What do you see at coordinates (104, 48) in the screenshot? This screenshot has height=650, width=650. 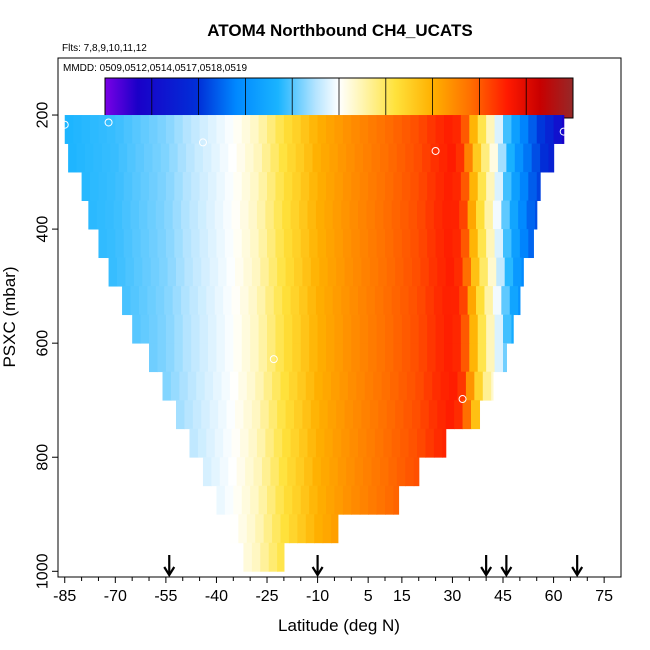 I see `flights-note: Flts: 7,8,9,10,11,12` at bounding box center [104, 48].